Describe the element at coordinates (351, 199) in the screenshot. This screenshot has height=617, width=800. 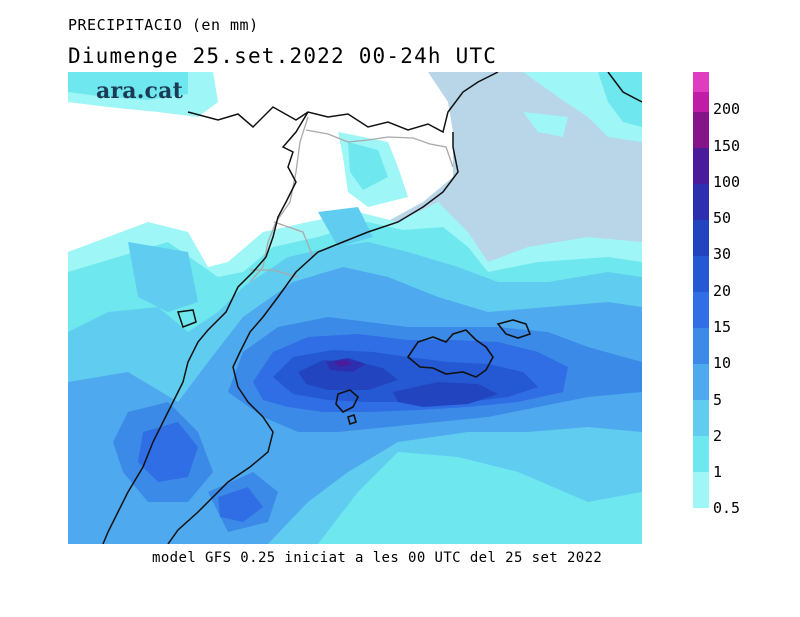
I see `regional-borders` at that location.